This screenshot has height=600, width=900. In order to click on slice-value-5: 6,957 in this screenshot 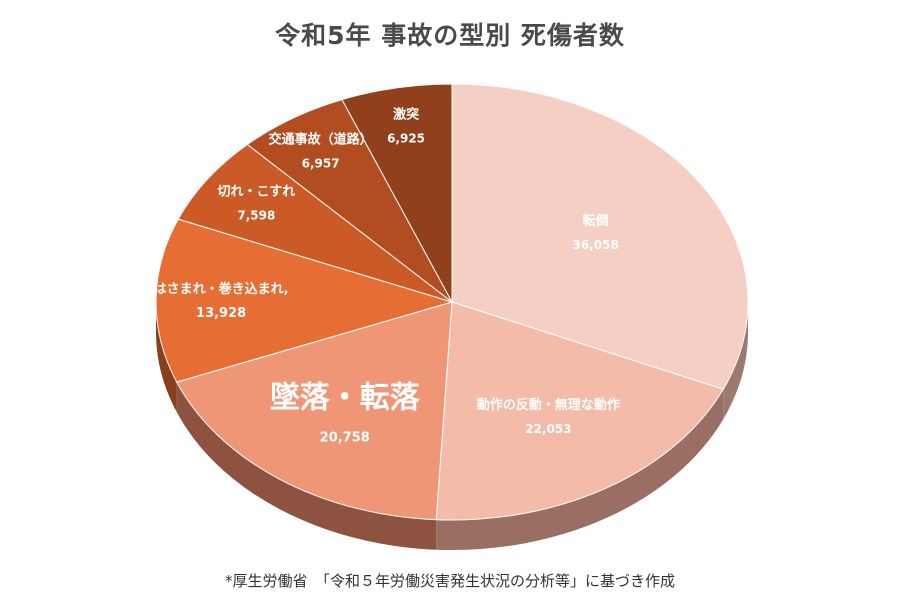, I will do `click(321, 164)`.